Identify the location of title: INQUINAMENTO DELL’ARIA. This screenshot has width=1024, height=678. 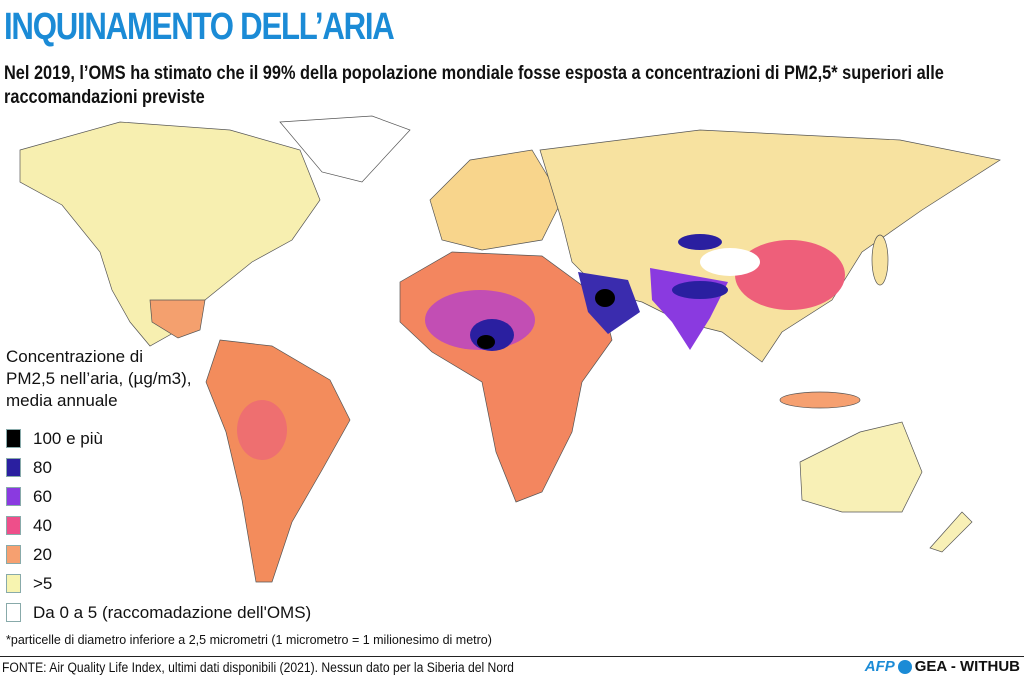
(199, 27).